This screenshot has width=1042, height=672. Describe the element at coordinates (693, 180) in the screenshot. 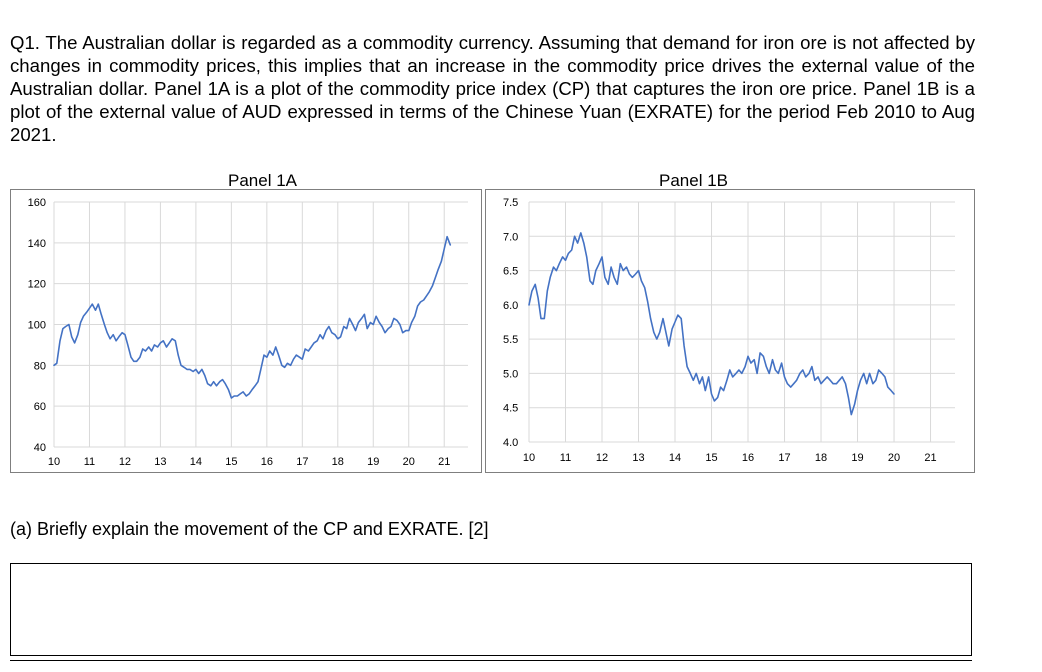

I see `panel-1b-title: Panel 1B` at that location.